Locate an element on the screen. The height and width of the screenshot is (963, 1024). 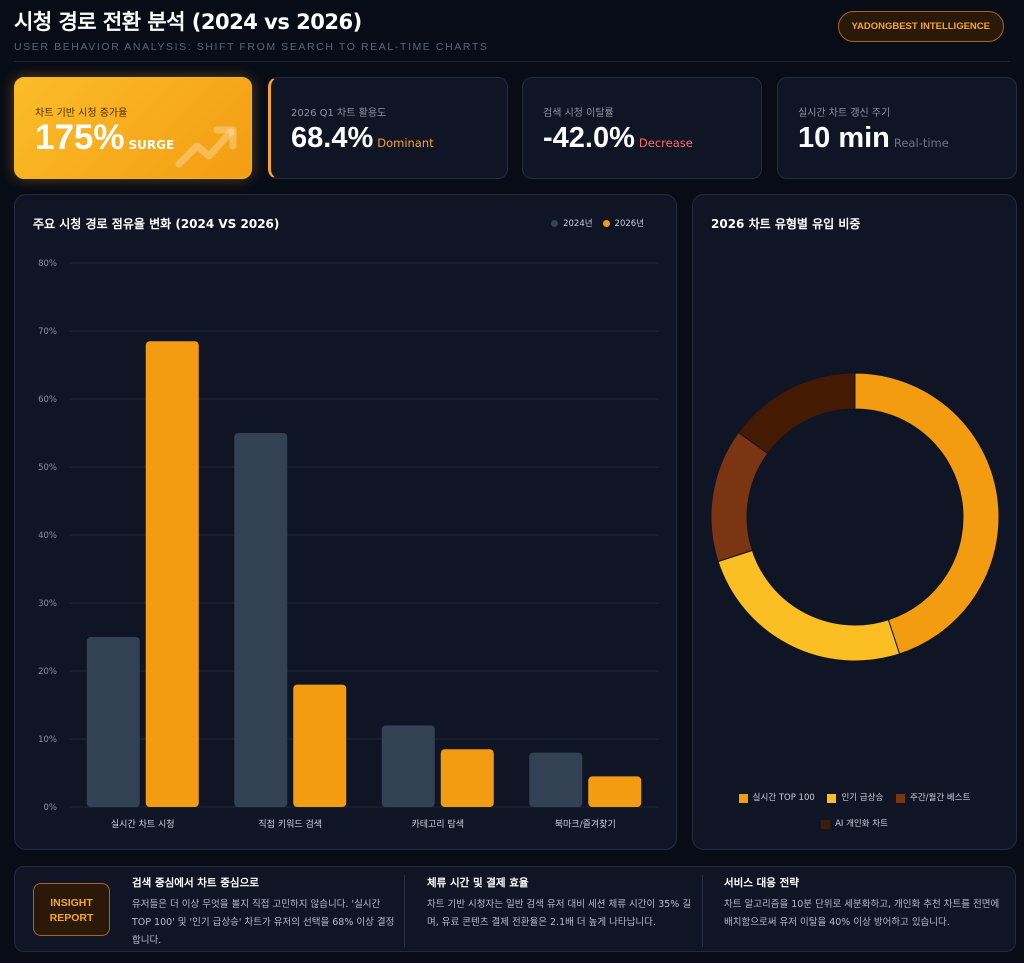
kpi-card-search-churn: 검색 시청 이탈률 -42.0% Decrease is located at coordinates (642, 128).